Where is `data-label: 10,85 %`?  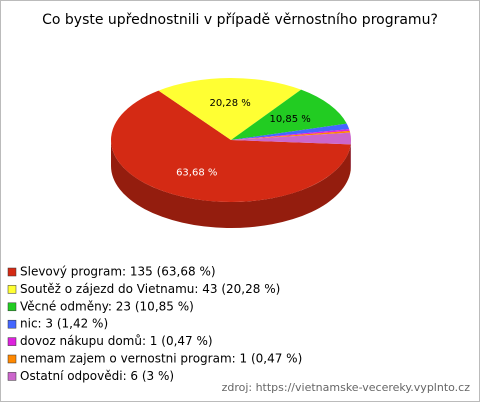 data-label: 10,85 % is located at coordinates (289, 119).